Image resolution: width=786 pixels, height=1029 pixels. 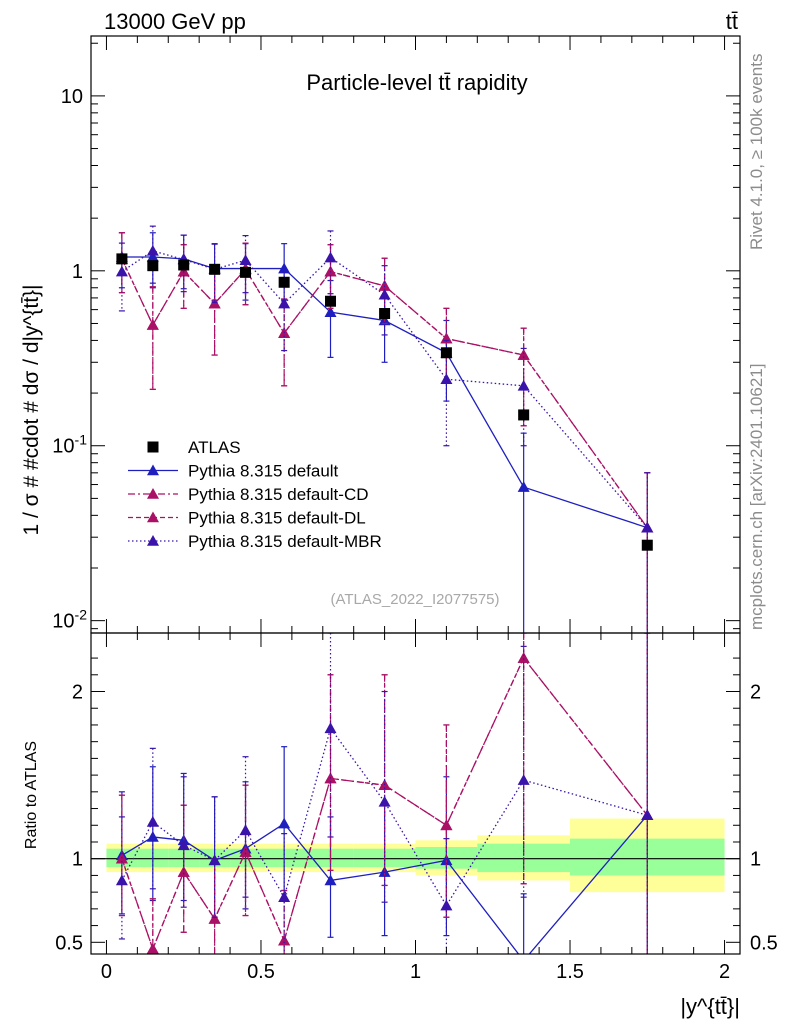 I want to click on ratio-y-tick-label: 0.5, so click(x=69, y=943).